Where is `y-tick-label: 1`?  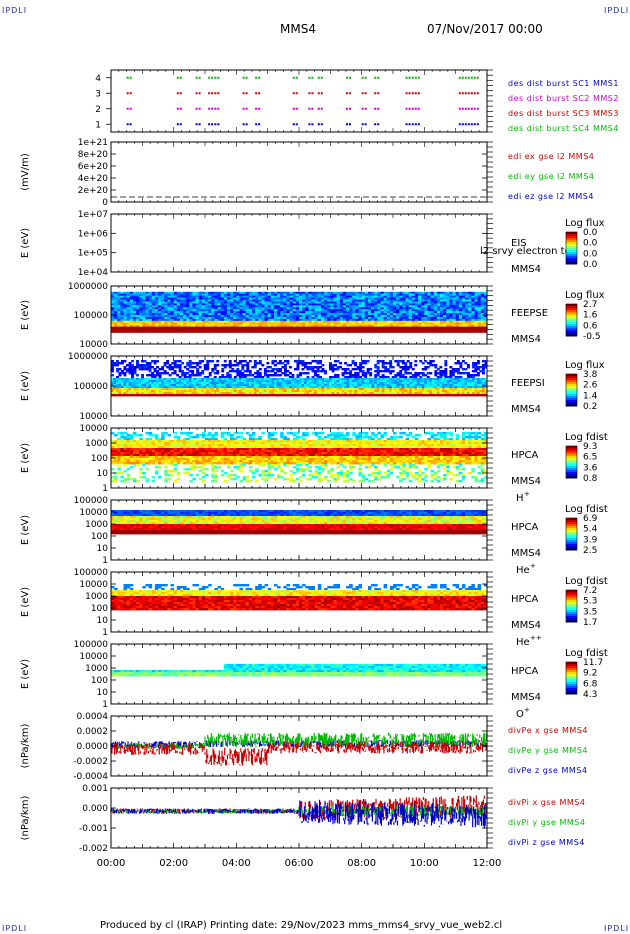 y-tick-label: 1 is located at coordinates (98, 125).